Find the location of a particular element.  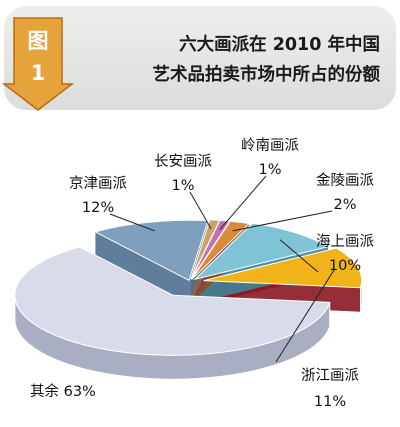

slice-name-label: 其余 63% is located at coordinates (63, 391).